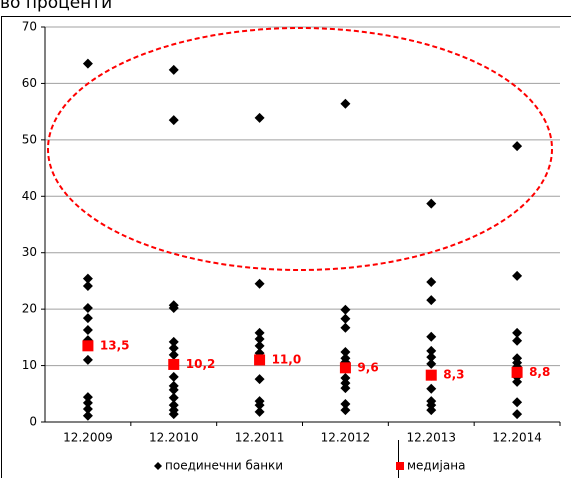 This screenshot has height=482, width=571. What do you see at coordinates (115, 345) in the screenshot?
I see `data-label: 13,5` at bounding box center [115, 345].